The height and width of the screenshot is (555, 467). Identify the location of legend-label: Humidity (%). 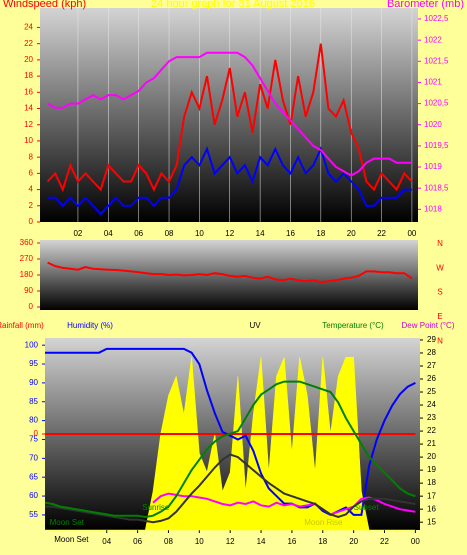
(90, 325).